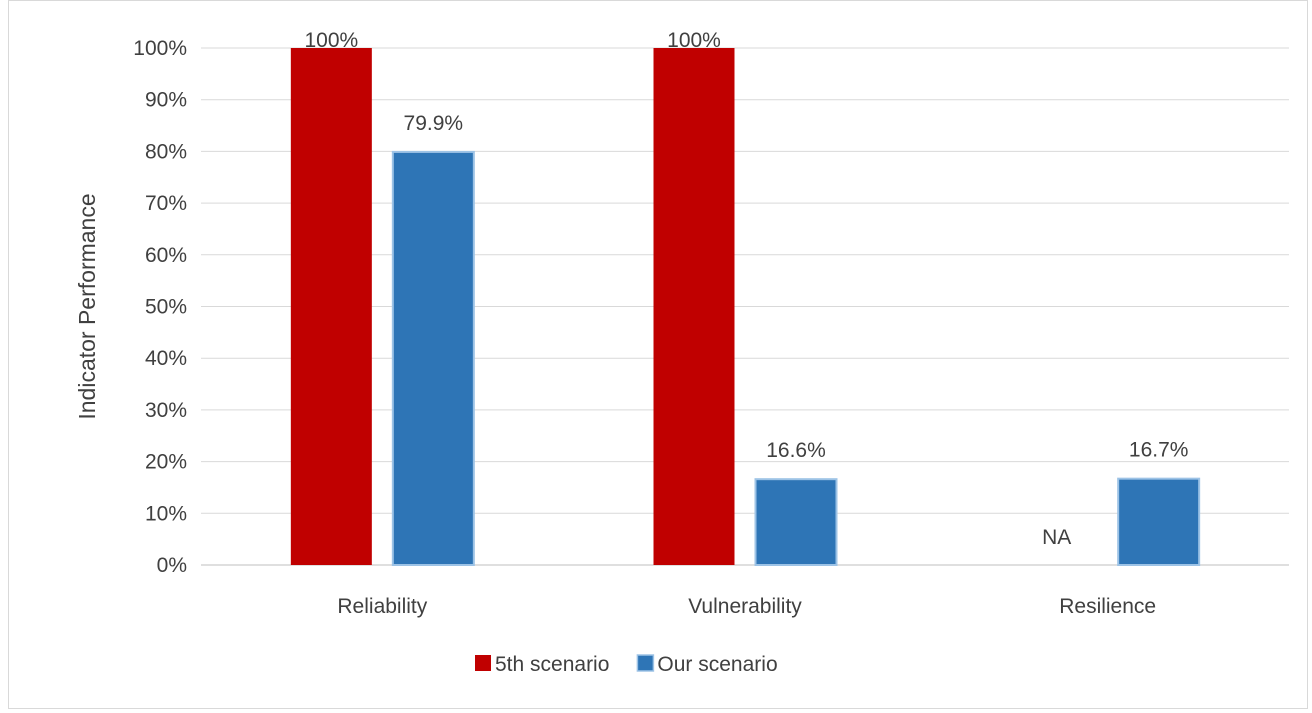 The height and width of the screenshot is (713, 1312). I want to click on x-tick-label: Resilience, so click(1107, 606).